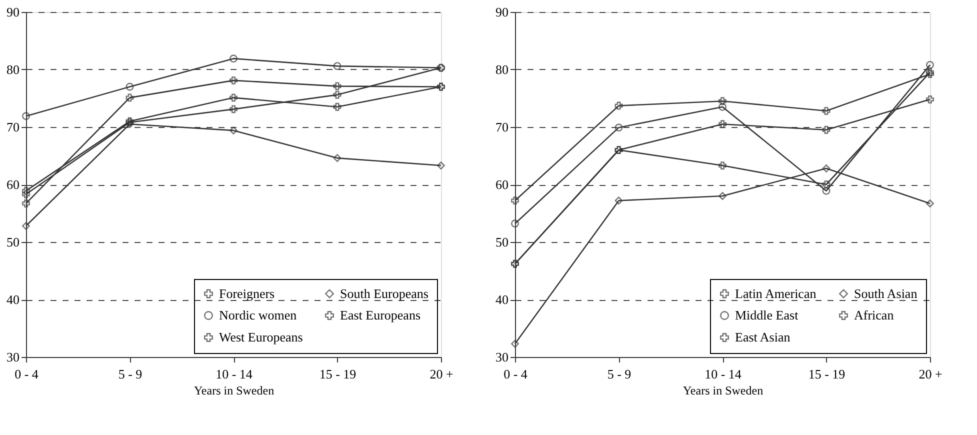 The width and height of the screenshot is (977, 435). What do you see at coordinates (380, 315) in the screenshot?
I see `legend-label: East Europeans` at bounding box center [380, 315].